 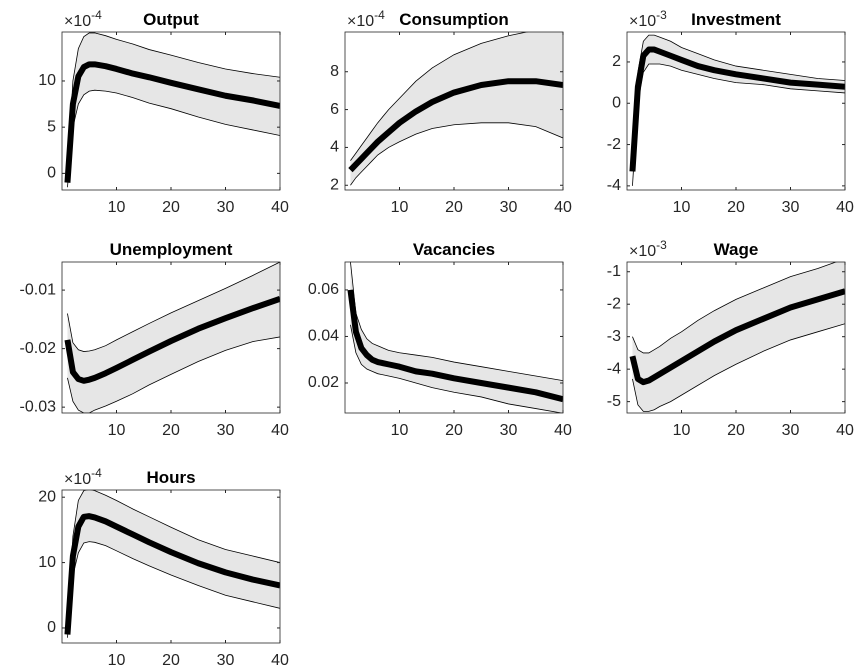 I want to click on y-tick-label: -0.01, so click(x=38, y=289).